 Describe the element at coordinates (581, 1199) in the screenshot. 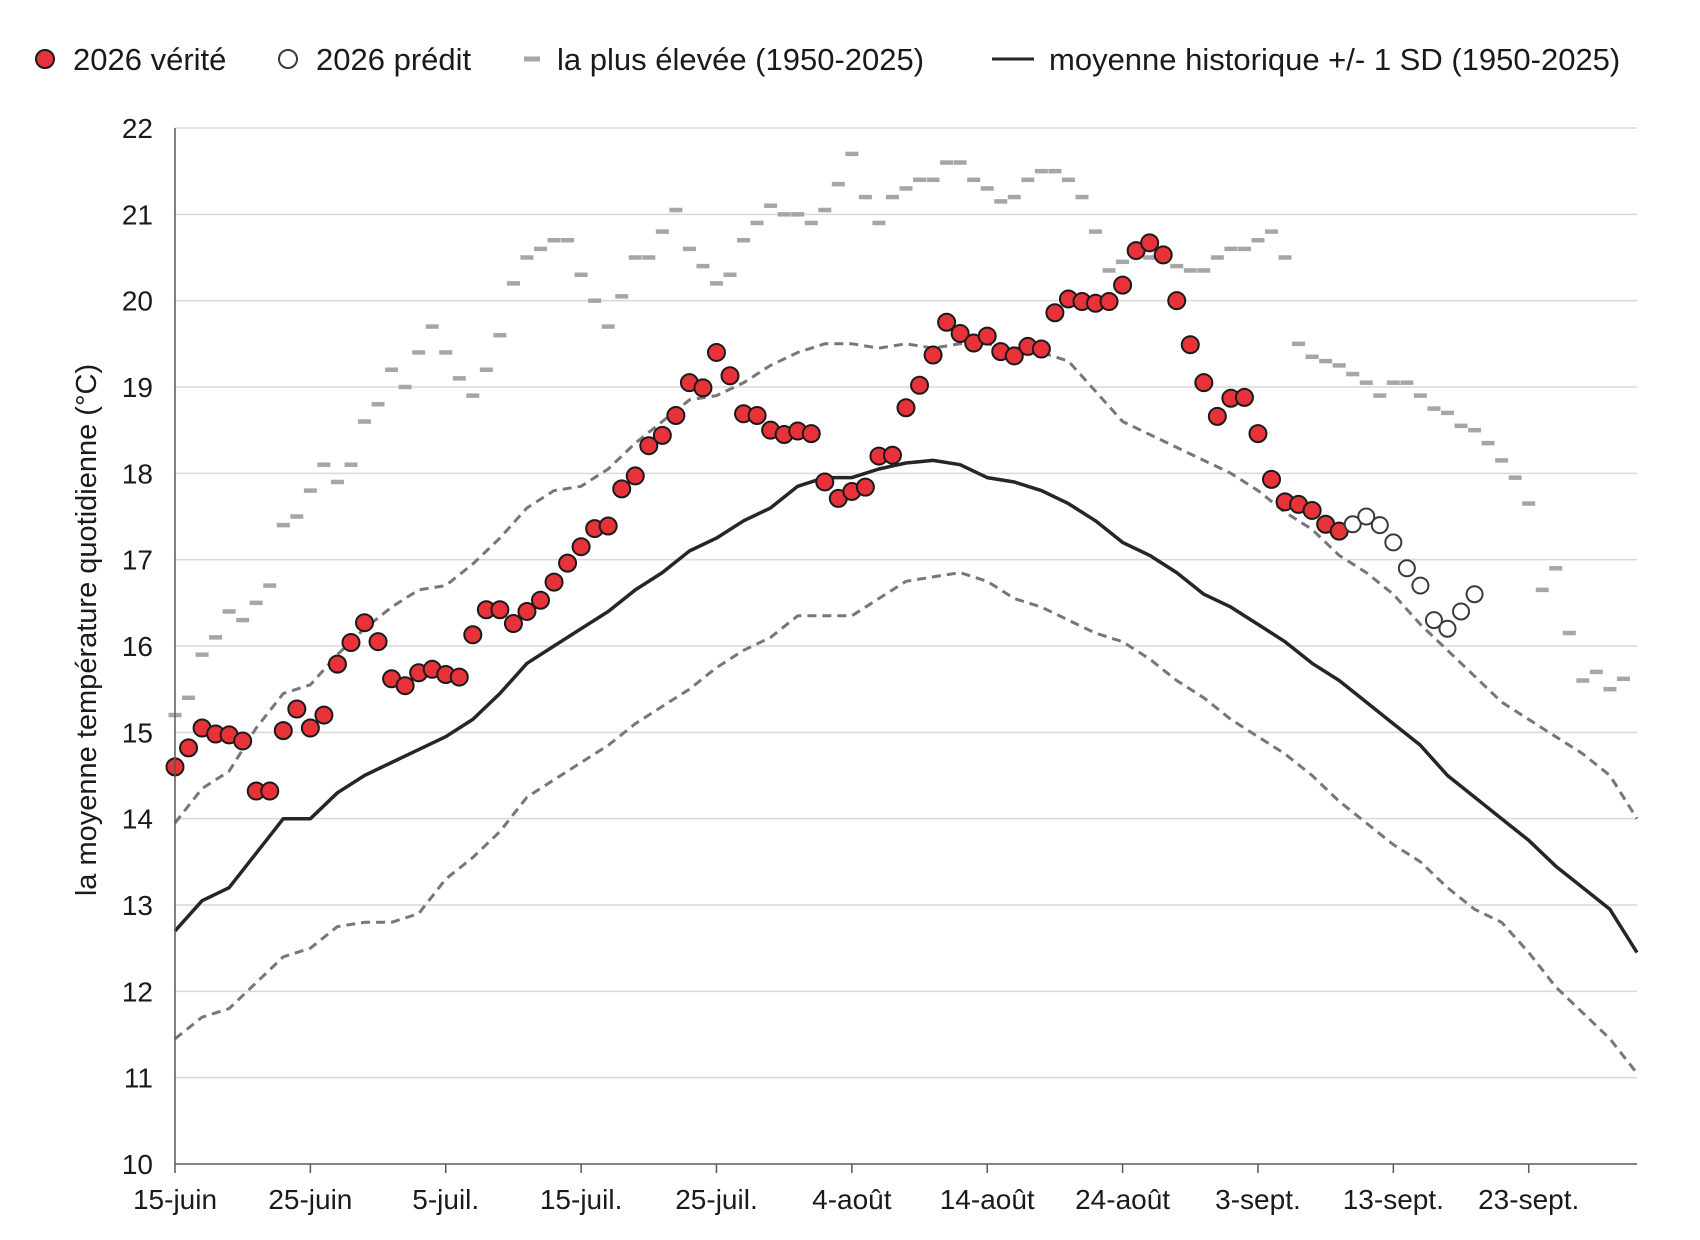

I see `x-tick-label: 15-juil.` at that location.